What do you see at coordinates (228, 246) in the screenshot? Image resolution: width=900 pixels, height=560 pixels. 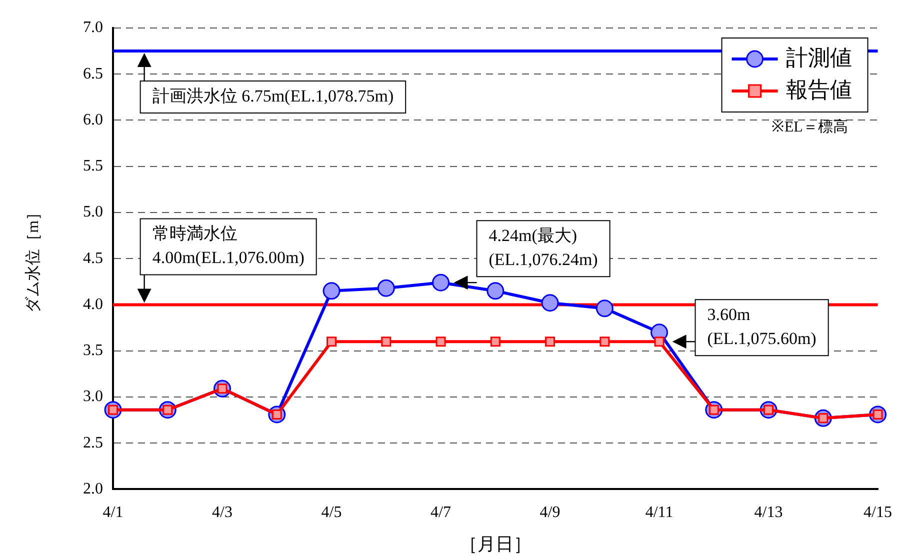 I see `ref-line-label: 常時満水位 4.00m(EL.1,076.00m)` at bounding box center [228, 246].